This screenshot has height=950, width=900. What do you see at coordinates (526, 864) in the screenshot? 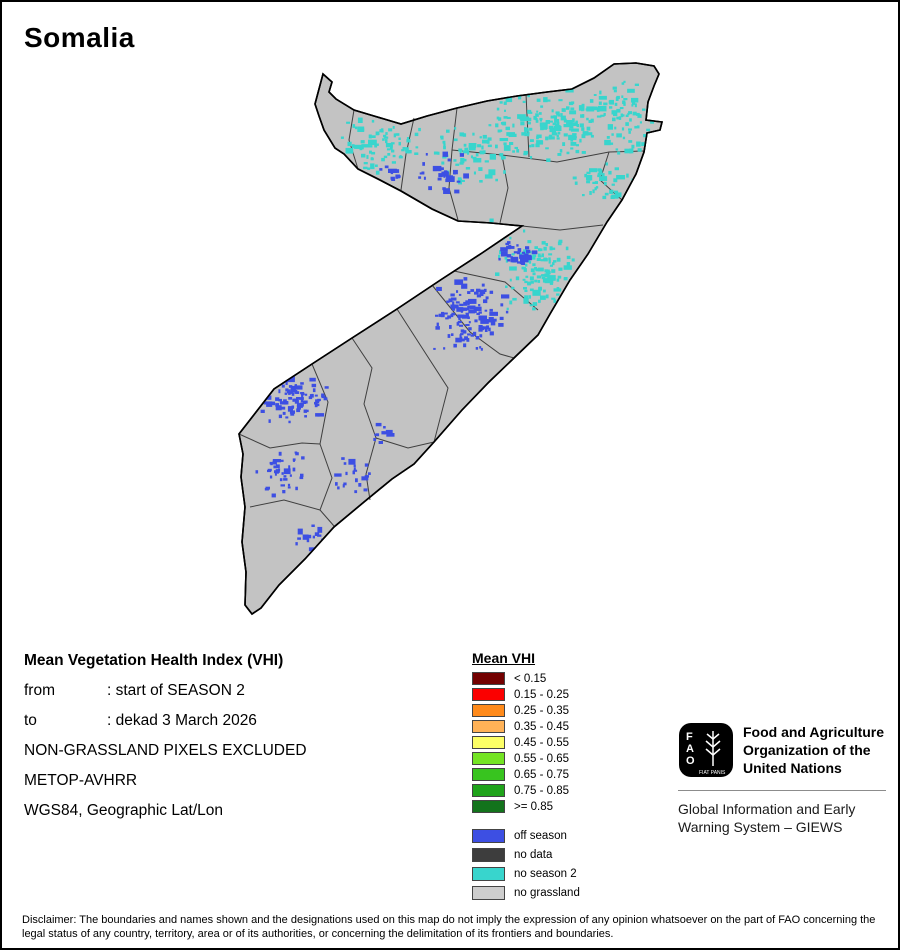
I see `category-legend-rows: off season no data no season 2 no grassland` at bounding box center [526, 864].